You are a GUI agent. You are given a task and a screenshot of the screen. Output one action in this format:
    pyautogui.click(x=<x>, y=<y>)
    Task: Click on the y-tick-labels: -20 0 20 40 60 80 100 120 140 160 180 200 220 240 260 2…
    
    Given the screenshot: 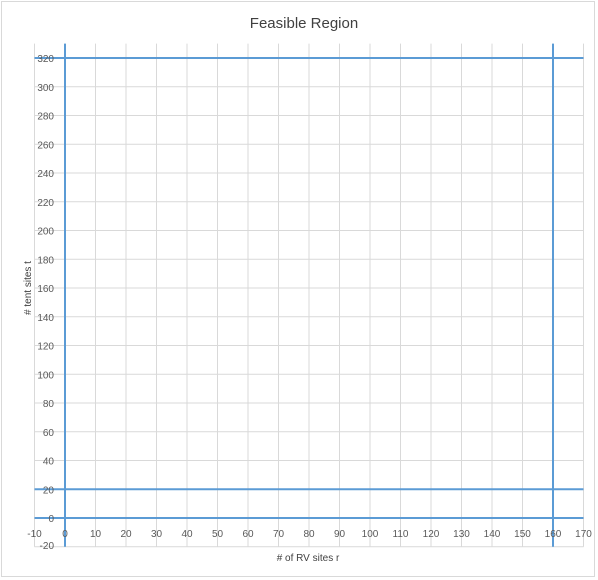 What is the action you would take?
    pyautogui.click(x=45, y=303)
    